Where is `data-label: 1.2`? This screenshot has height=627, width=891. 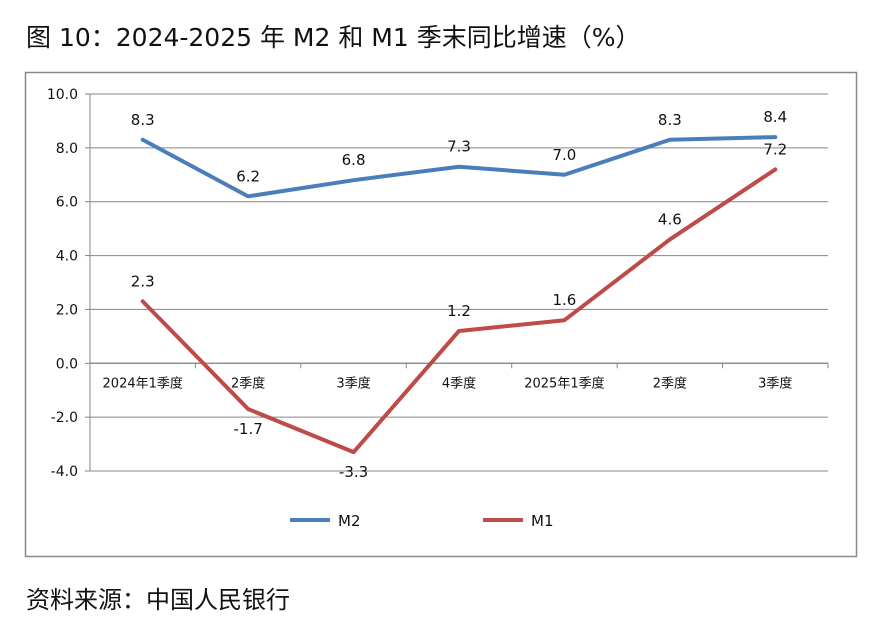 data-label: 1.2 is located at coordinates (459, 311).